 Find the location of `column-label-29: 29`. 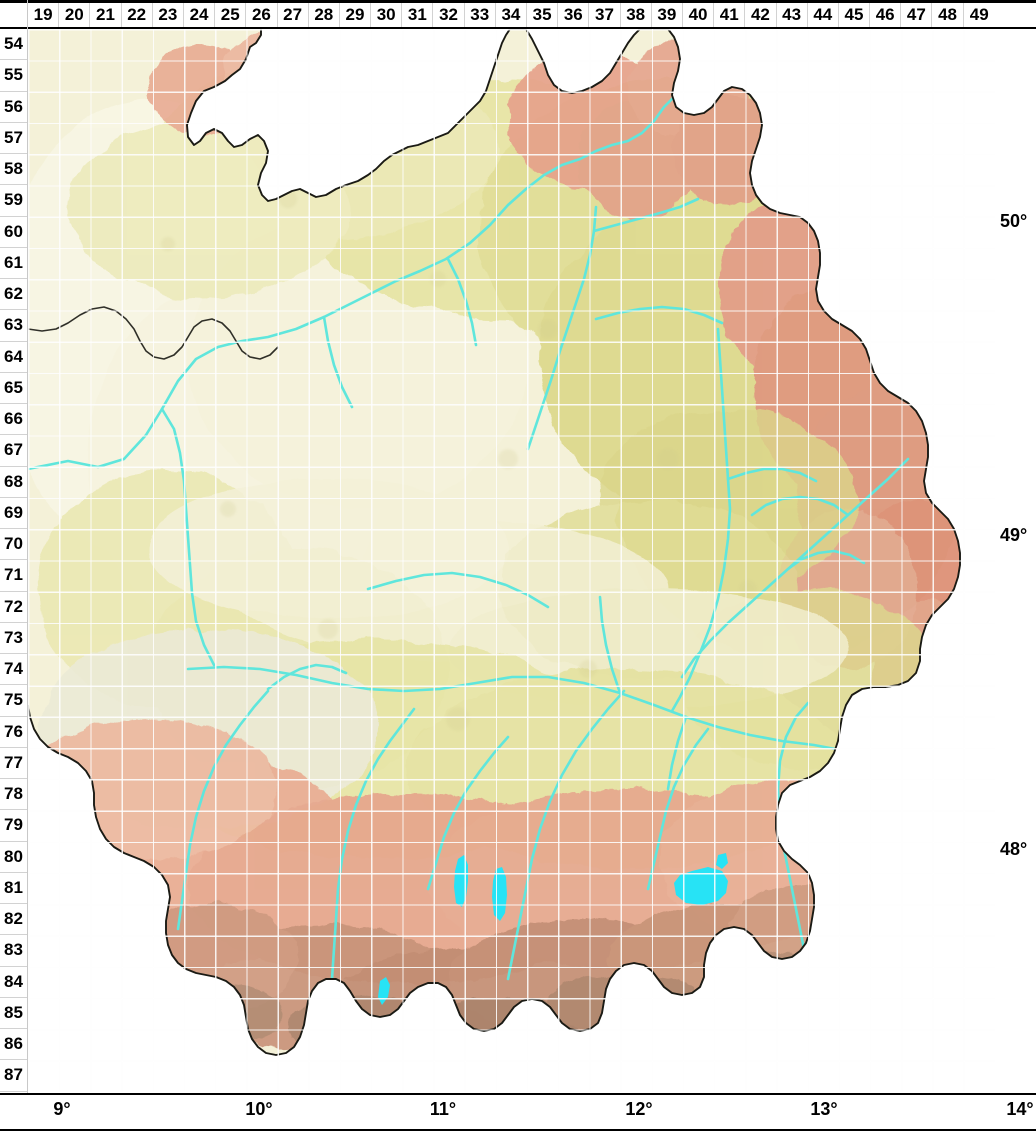

column-label-29: 29 is located at coordinates (356, 15).